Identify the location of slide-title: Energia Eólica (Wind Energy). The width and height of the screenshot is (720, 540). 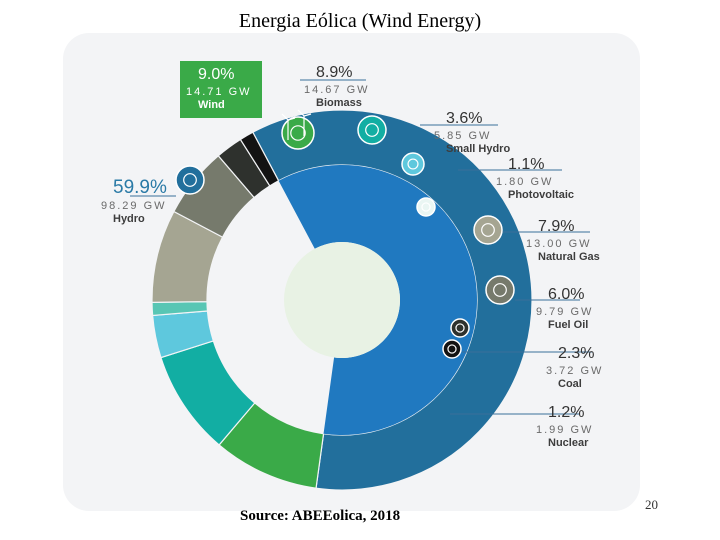
(360, 21).